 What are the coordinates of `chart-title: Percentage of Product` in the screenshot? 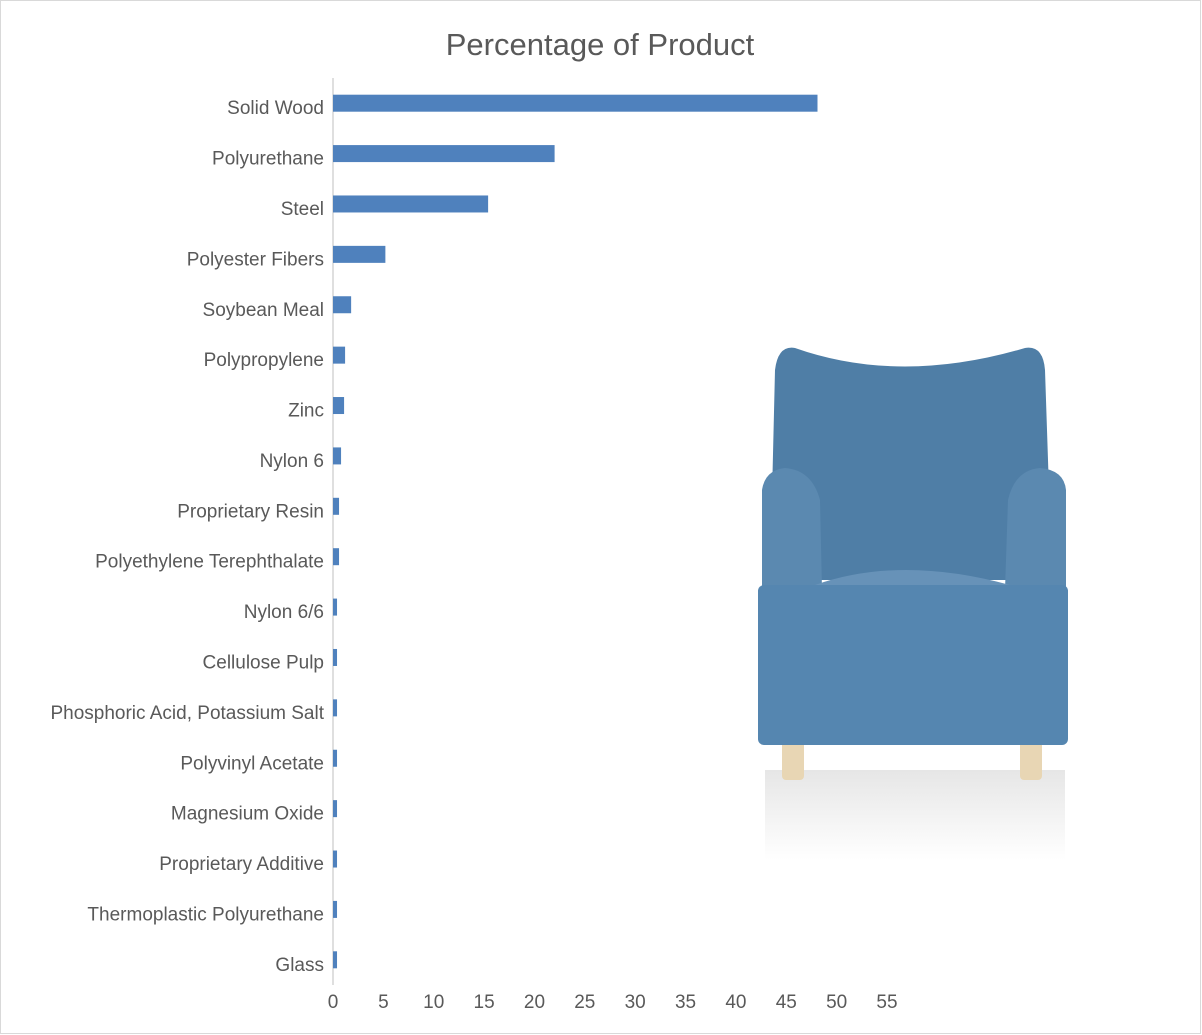 It's located at (600, 44).